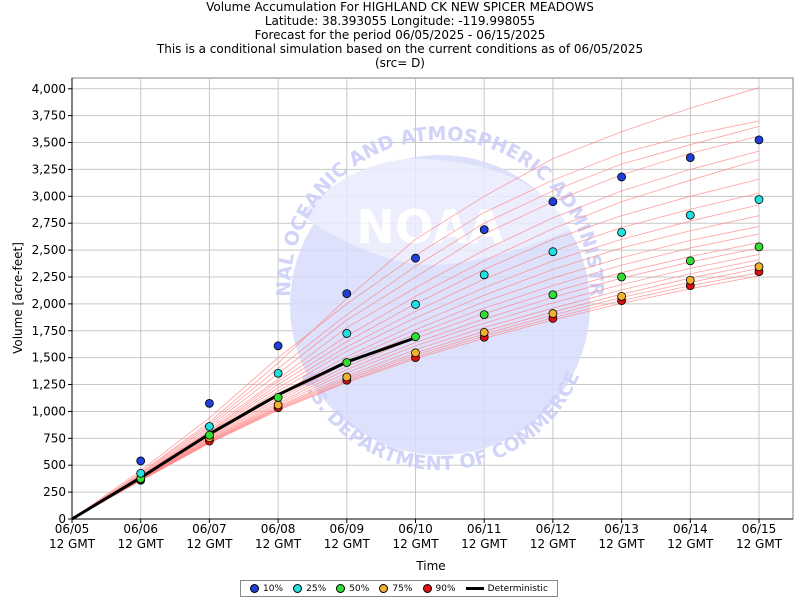  Describe the element at coordinates (49, 89) in the screenshot. I see `y-tick-label: 4,000` at that location.